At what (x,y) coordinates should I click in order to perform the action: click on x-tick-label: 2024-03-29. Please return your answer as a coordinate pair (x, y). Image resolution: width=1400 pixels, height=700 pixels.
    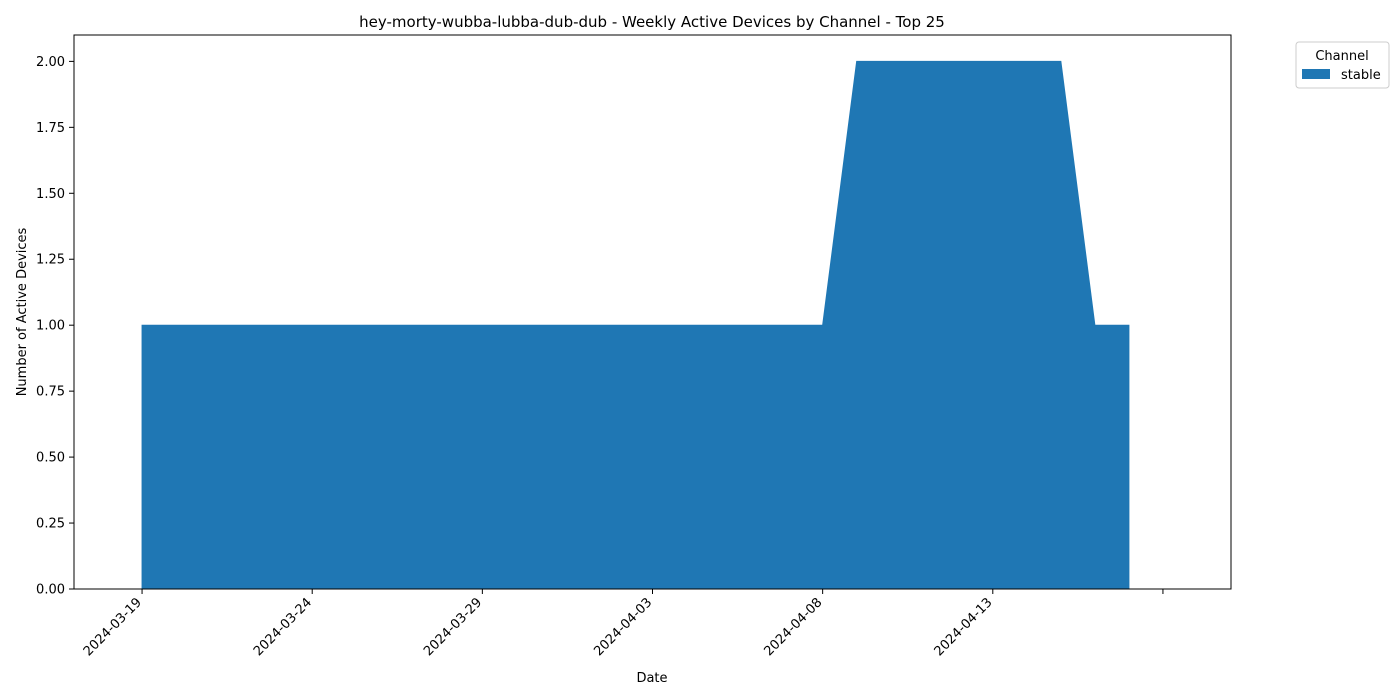
    Looking at the image, I should click on (453, 627).